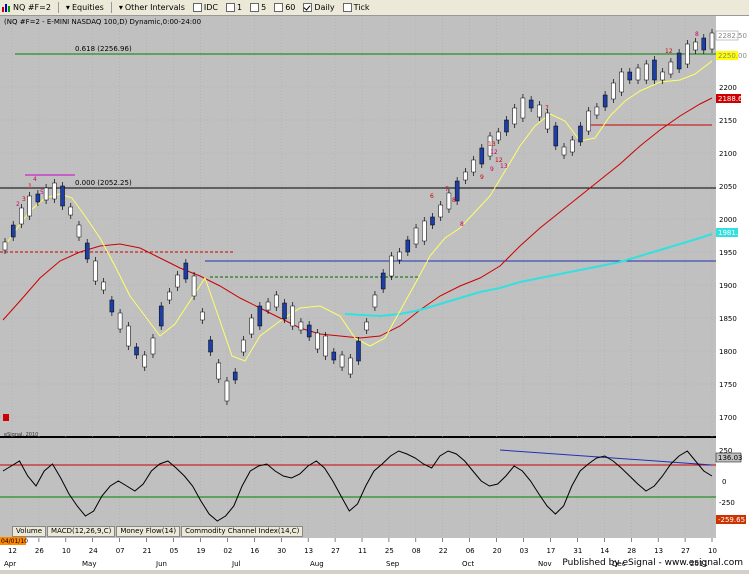 This screenshot has height=574, width=749. I want to click on publisher-footer: Published by eSignal - www.esignal.com, so click(652, 563).